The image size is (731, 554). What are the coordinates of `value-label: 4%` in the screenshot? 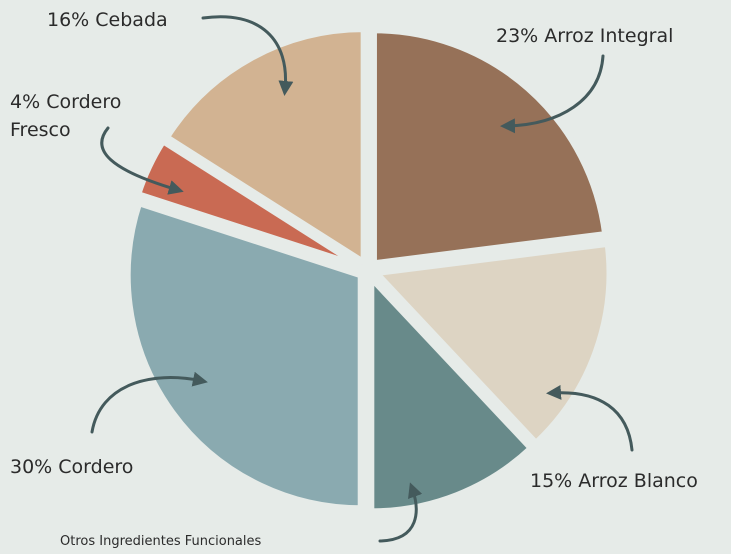 It's located at (25, 102).